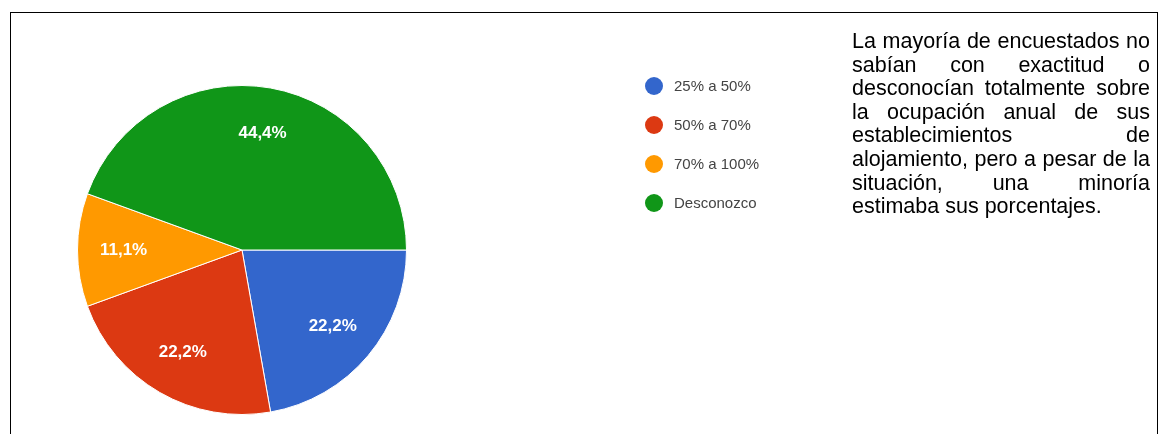  I want to click on legend-label: 25% a 50%, so click(712, 85).